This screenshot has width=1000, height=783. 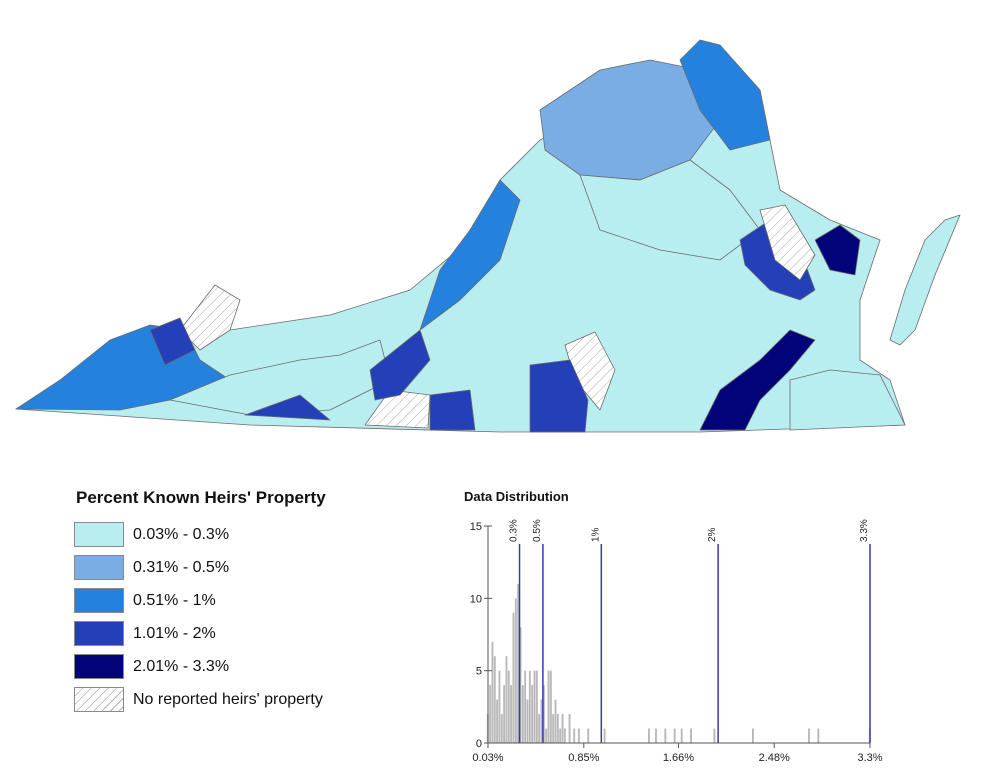 I want to click on y-tick-label: 0, so click(x=479, y=744).